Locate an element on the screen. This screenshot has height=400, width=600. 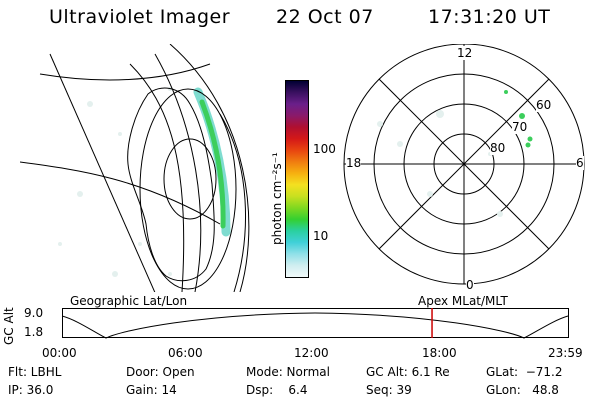
door-info: Door: Open is located at coordinates (160, 372).